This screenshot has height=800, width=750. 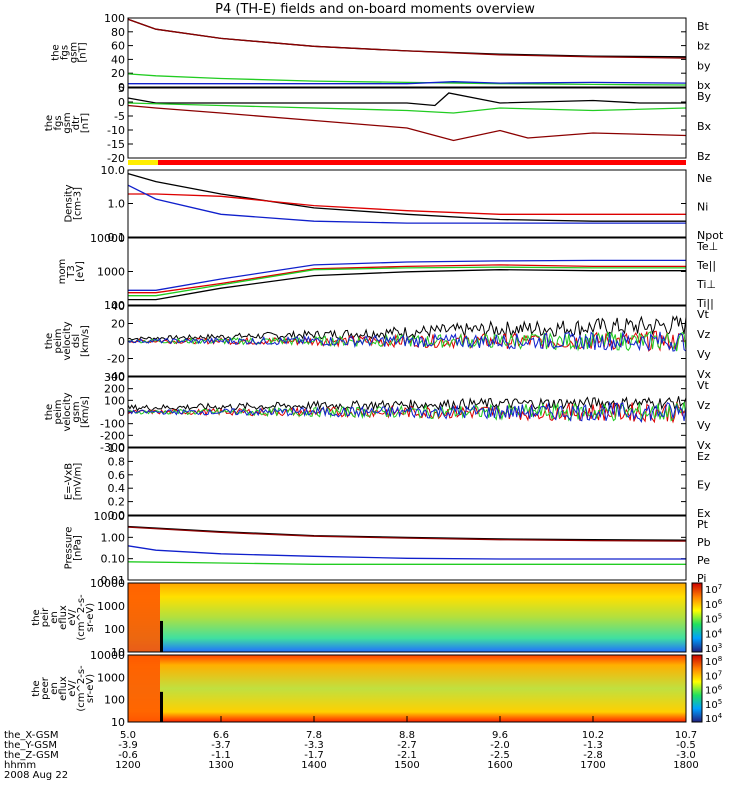 What do you see at coordinates (697, 688) in the screenshot?
I see `colorbar` at bounding box center [697, 688].